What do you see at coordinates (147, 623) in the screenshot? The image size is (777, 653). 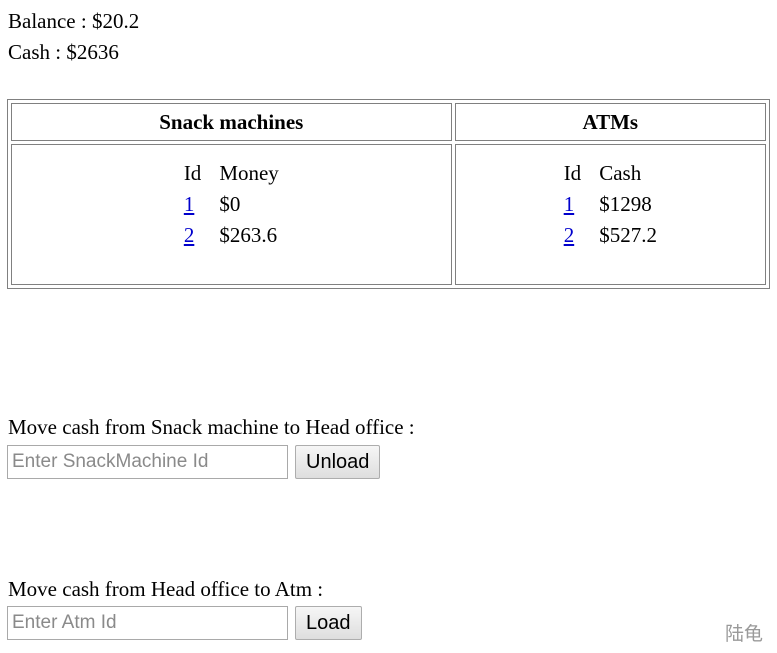 I see `atm-id-input` at bounding box center [147, 623].